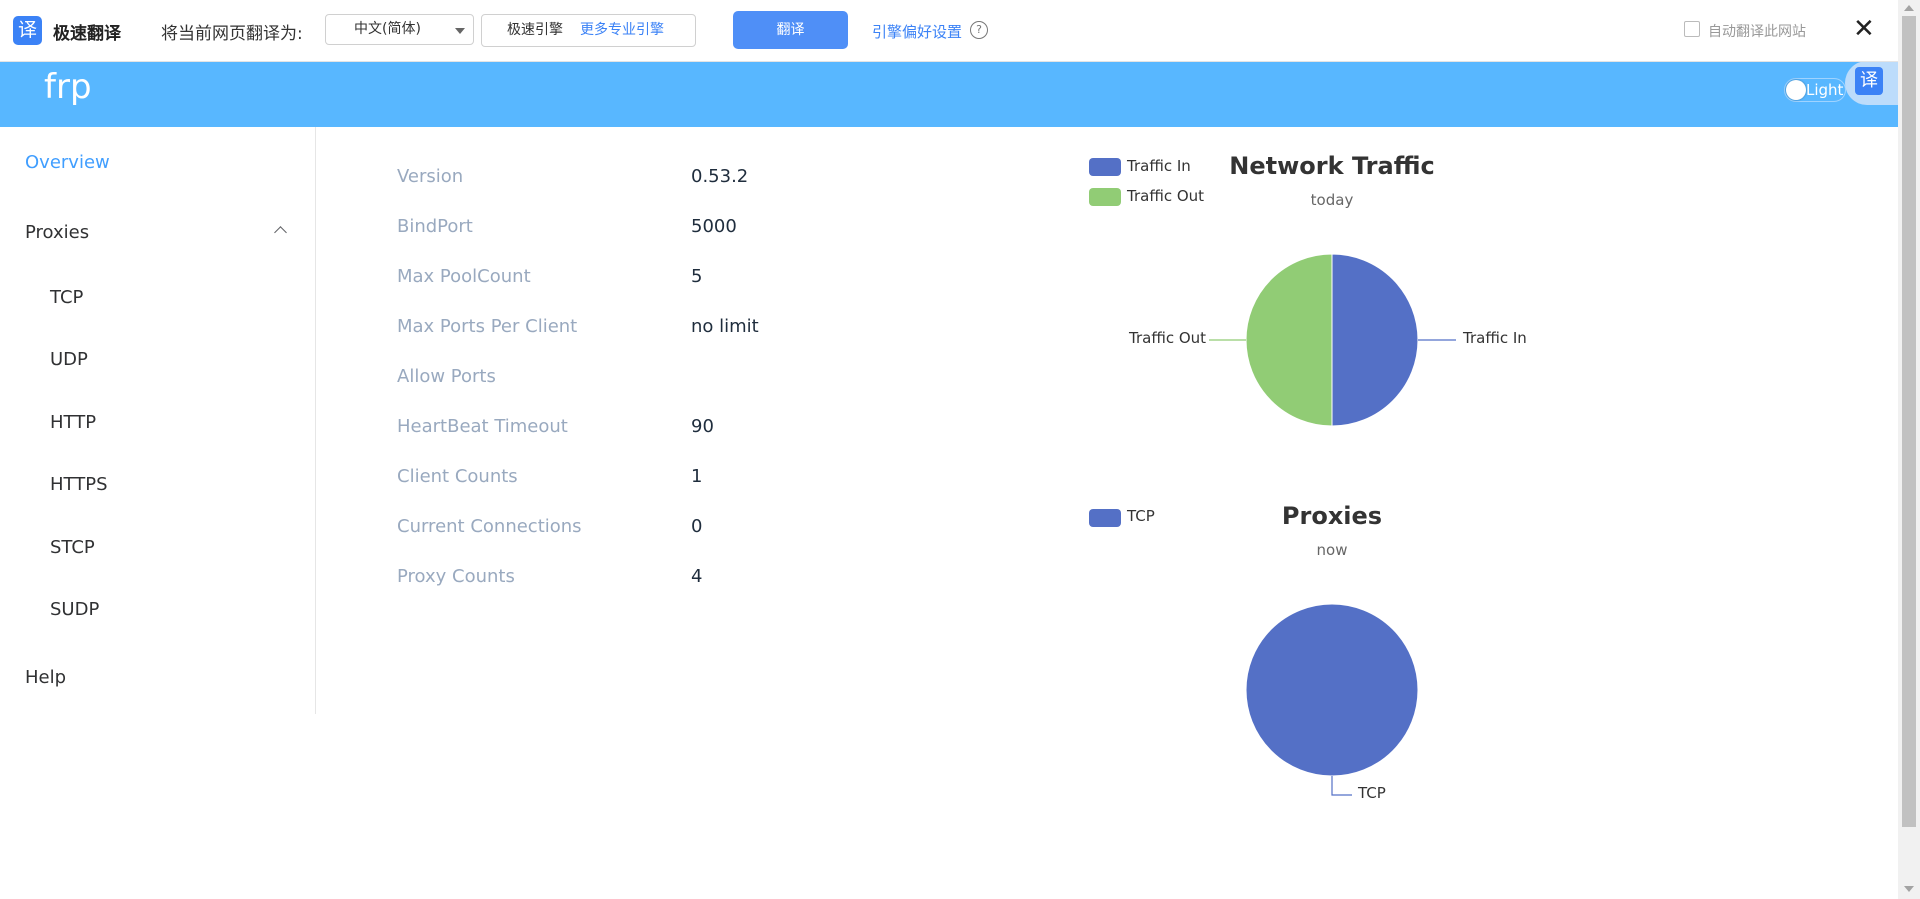 This screenshot has width=1920, height=899. I want to click on engine-more-link: 更多专业引擎, so click(622, 30).